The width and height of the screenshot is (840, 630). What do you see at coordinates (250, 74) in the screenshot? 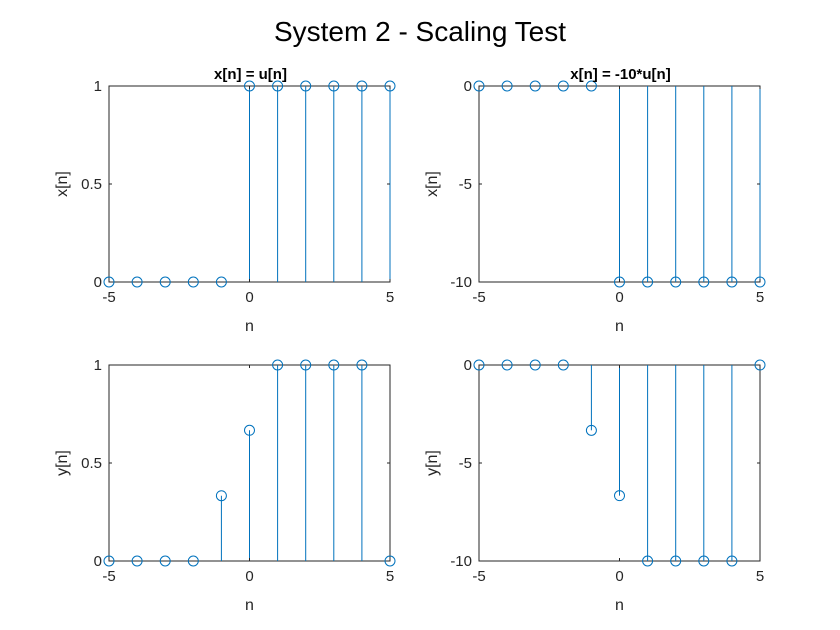
I see `subplot-title: x[n] = u[n]` at bounding box center [250, 74].